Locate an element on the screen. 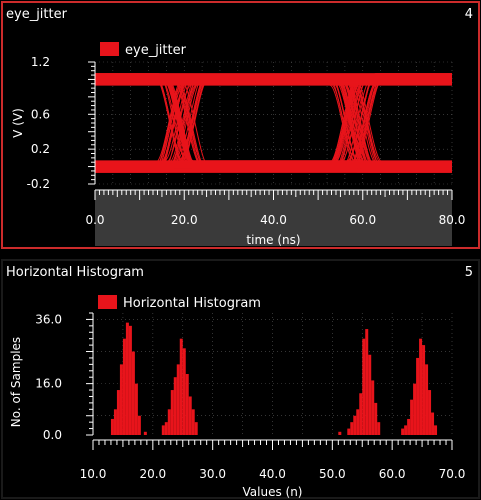  panel-number: 4 is located at coordinates (468, 14).